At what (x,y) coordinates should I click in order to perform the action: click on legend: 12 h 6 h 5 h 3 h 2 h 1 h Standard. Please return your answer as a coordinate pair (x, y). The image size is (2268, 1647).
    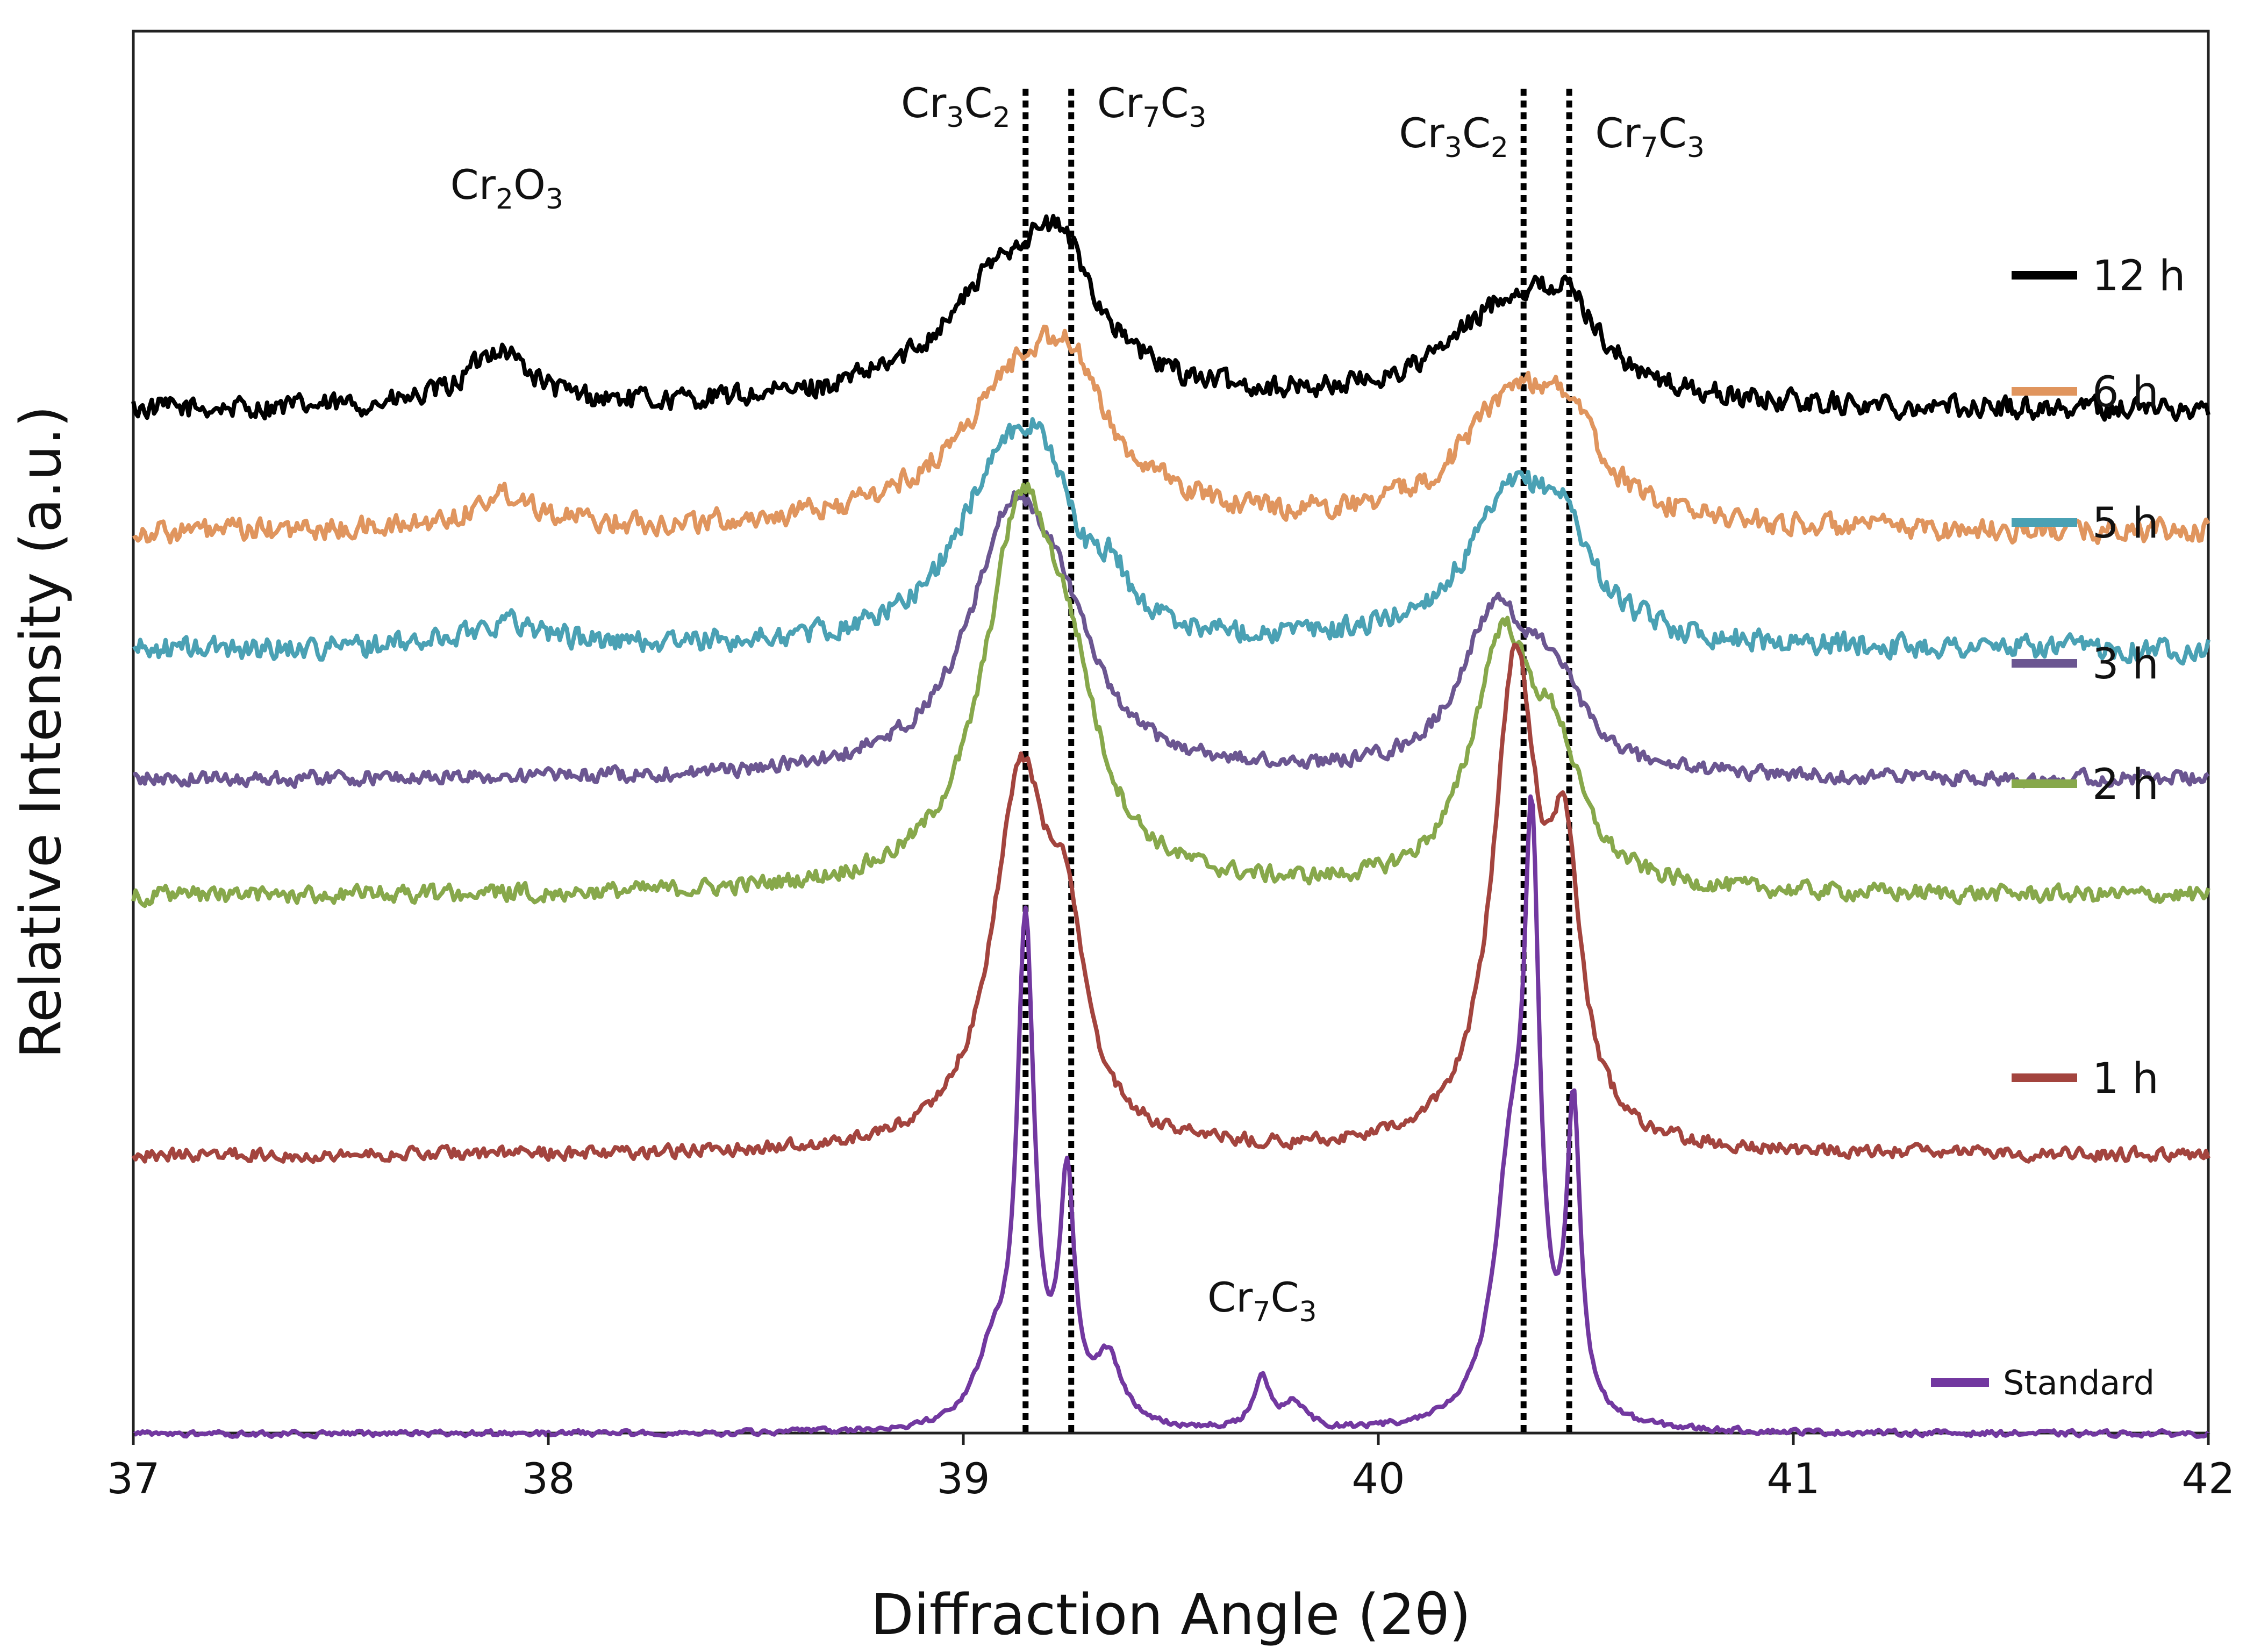
    Looking at the image, I should click on (2058, 827).